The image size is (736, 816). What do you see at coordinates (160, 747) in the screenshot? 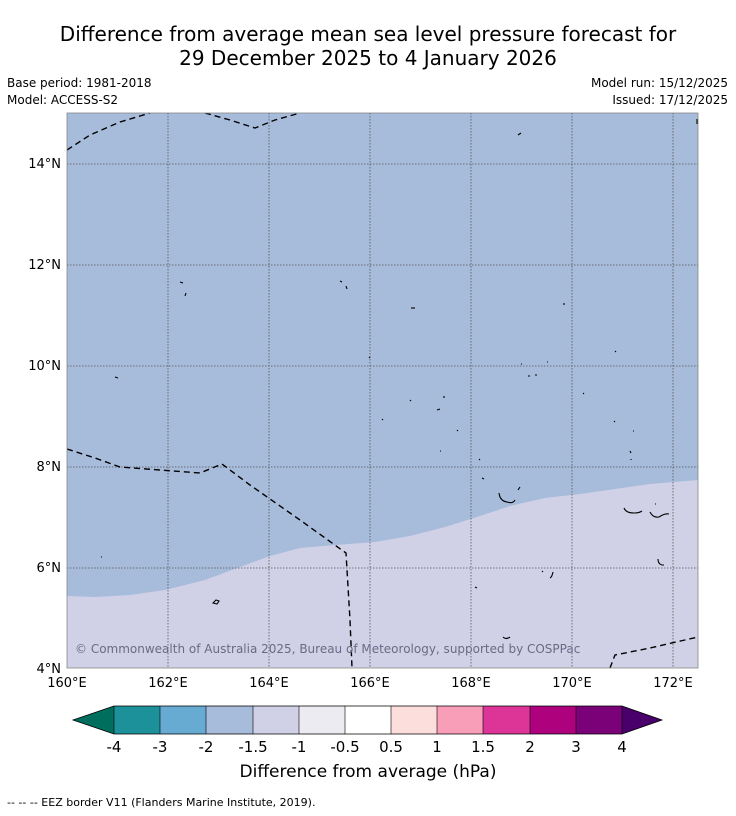
I see `colorbar-tick: -3` at bounding box center [160, 747].